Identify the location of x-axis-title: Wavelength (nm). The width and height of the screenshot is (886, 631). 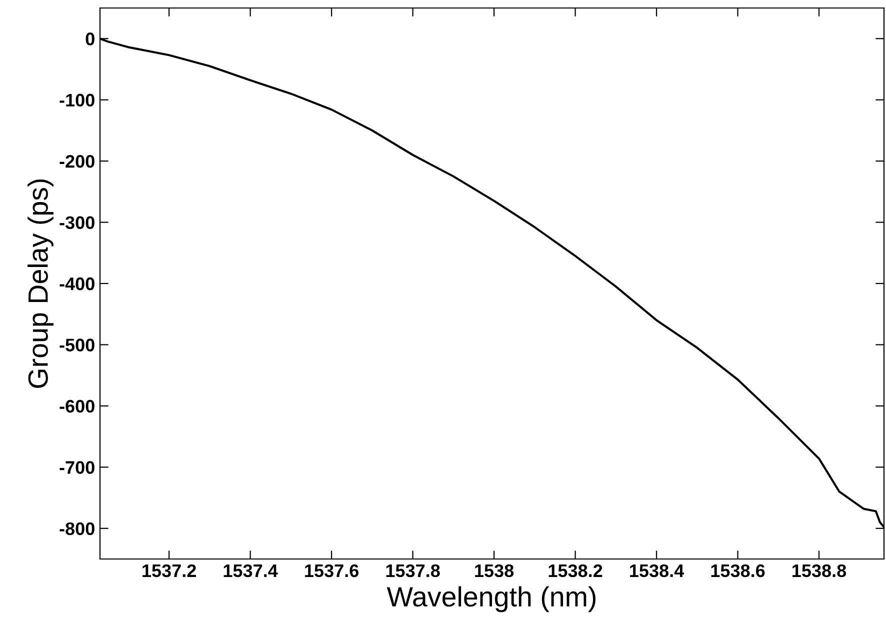
(491, 599).